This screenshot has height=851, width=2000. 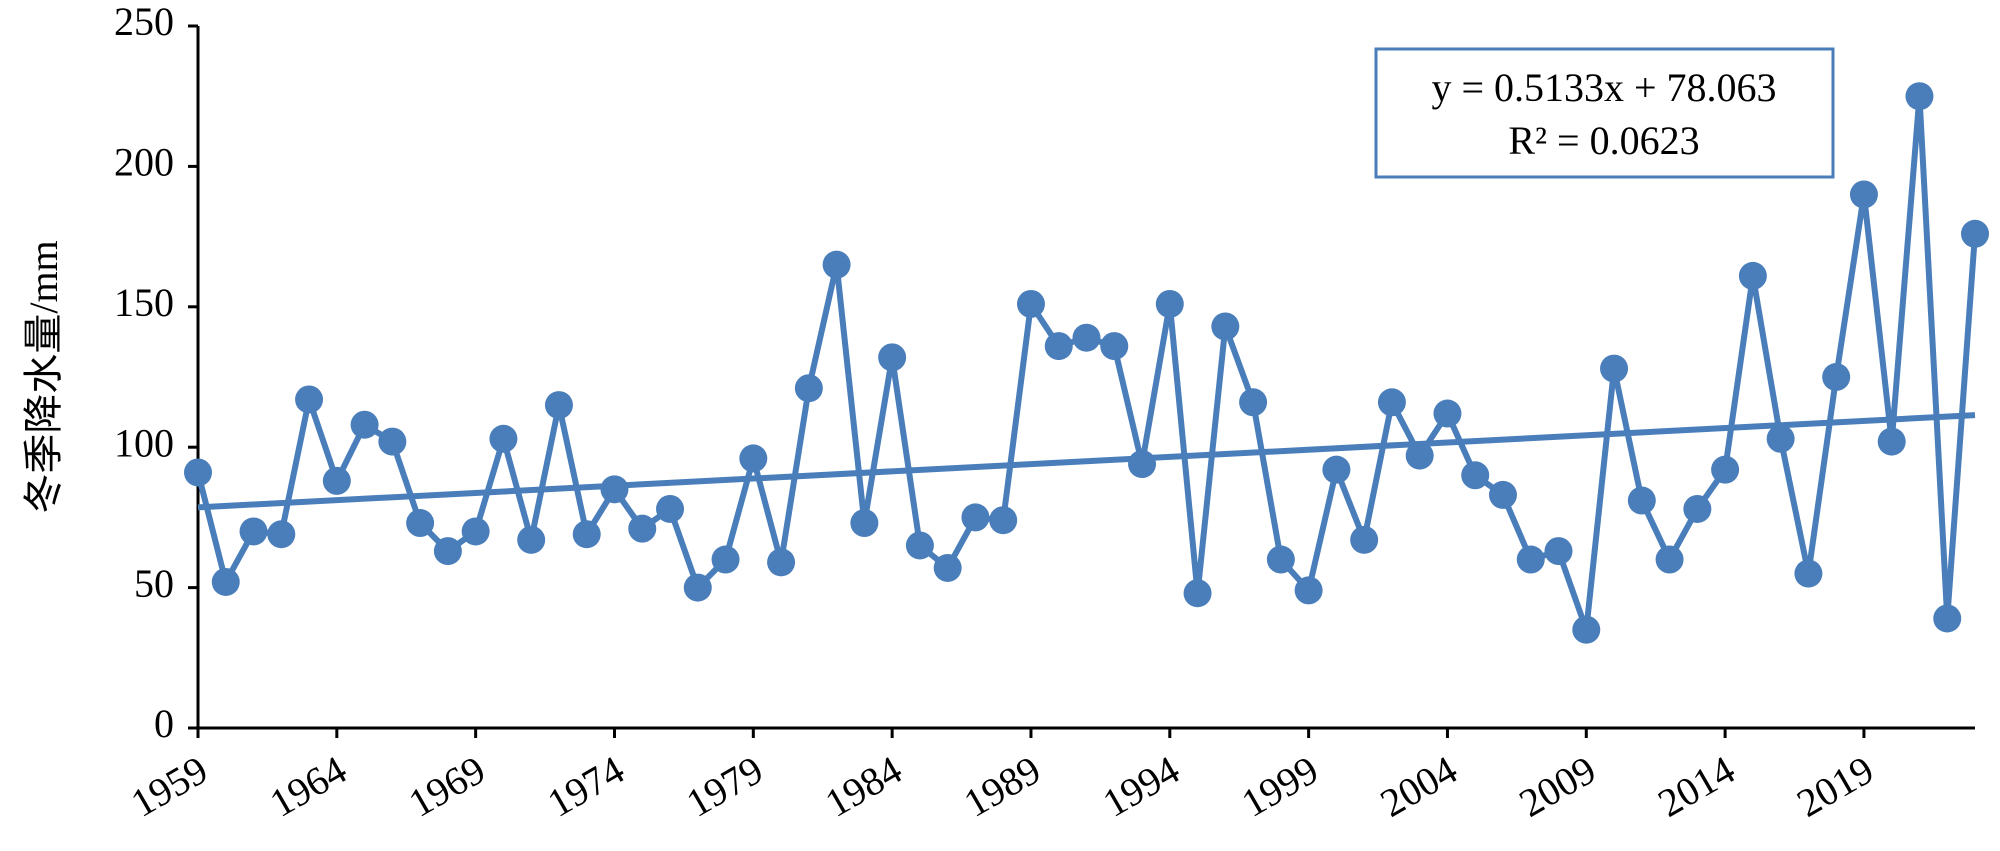 What do you see at coordinates (725, 786) in the screenshot?
I see `x-tick-label: 1979` at bounding box center [725, 786].